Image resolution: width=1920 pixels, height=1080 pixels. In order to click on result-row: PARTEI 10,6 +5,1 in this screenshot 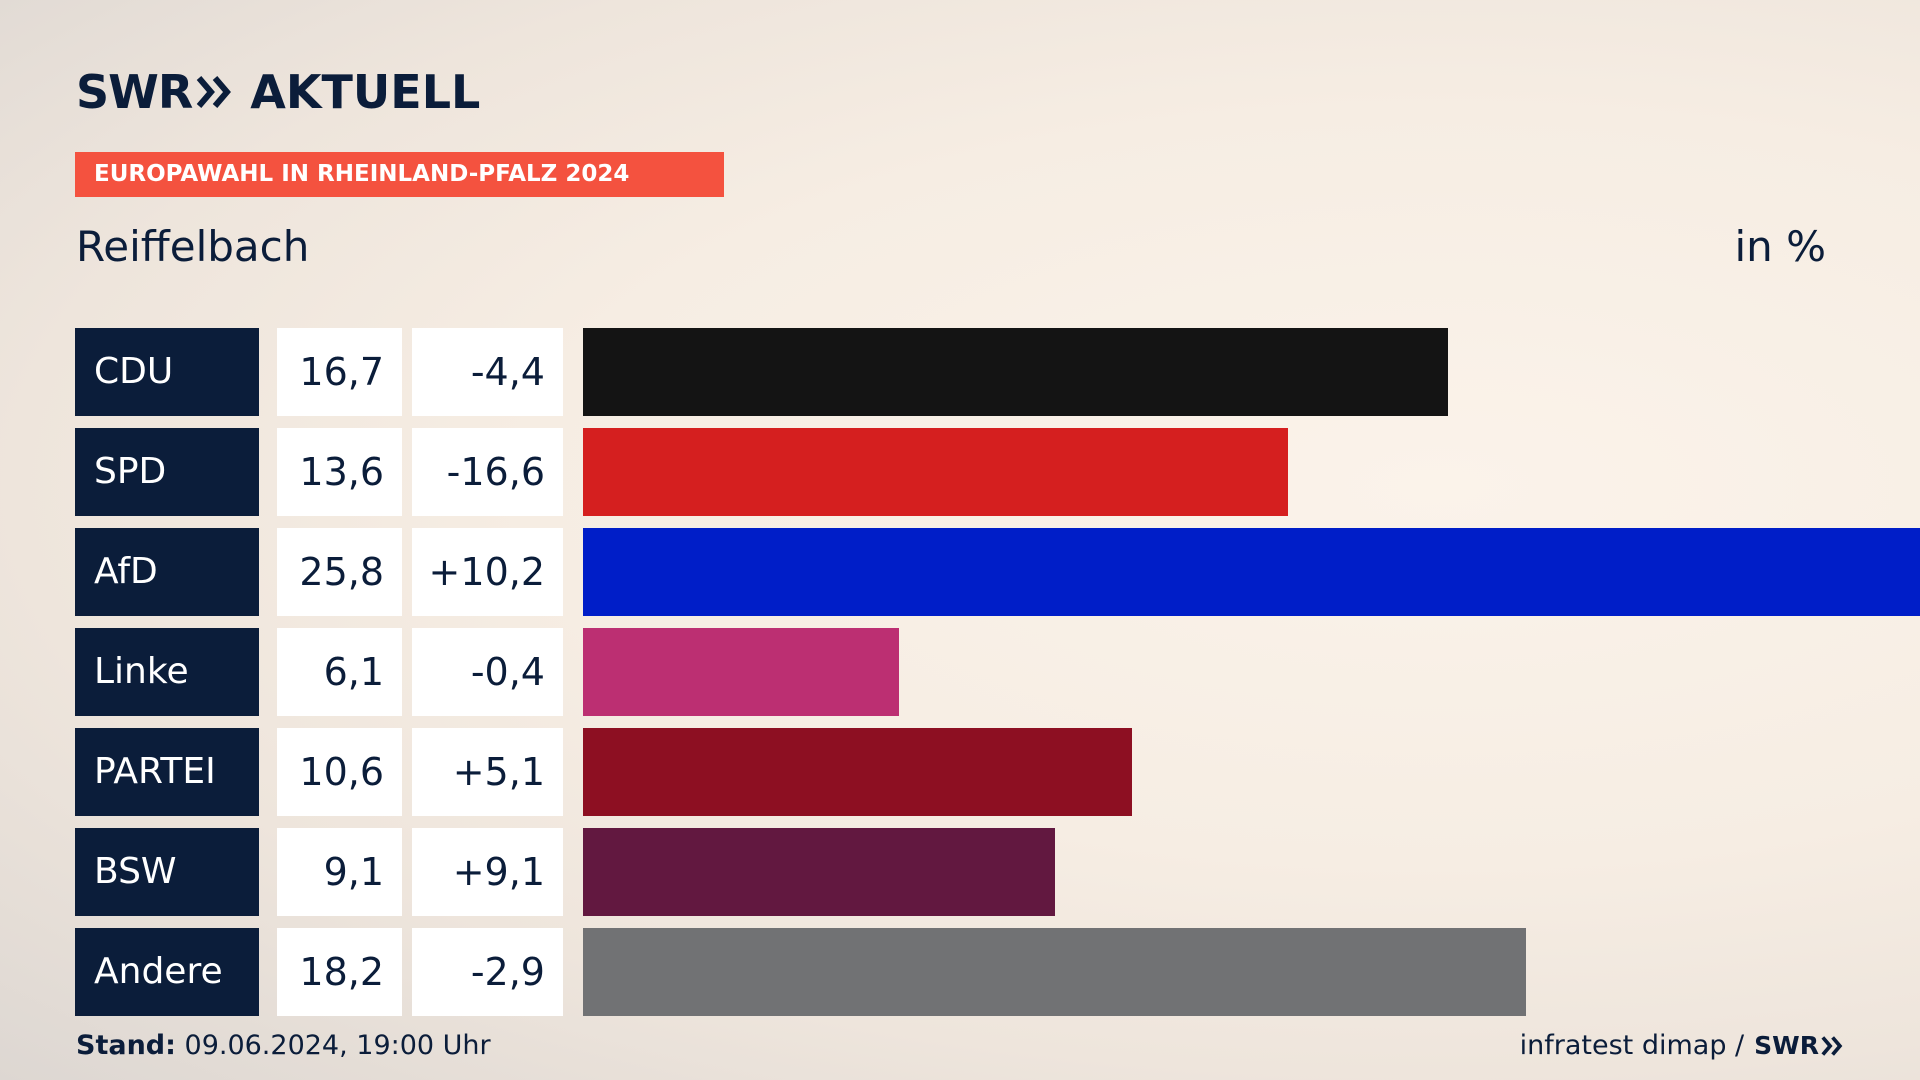, I will do `click(960, 772)`.